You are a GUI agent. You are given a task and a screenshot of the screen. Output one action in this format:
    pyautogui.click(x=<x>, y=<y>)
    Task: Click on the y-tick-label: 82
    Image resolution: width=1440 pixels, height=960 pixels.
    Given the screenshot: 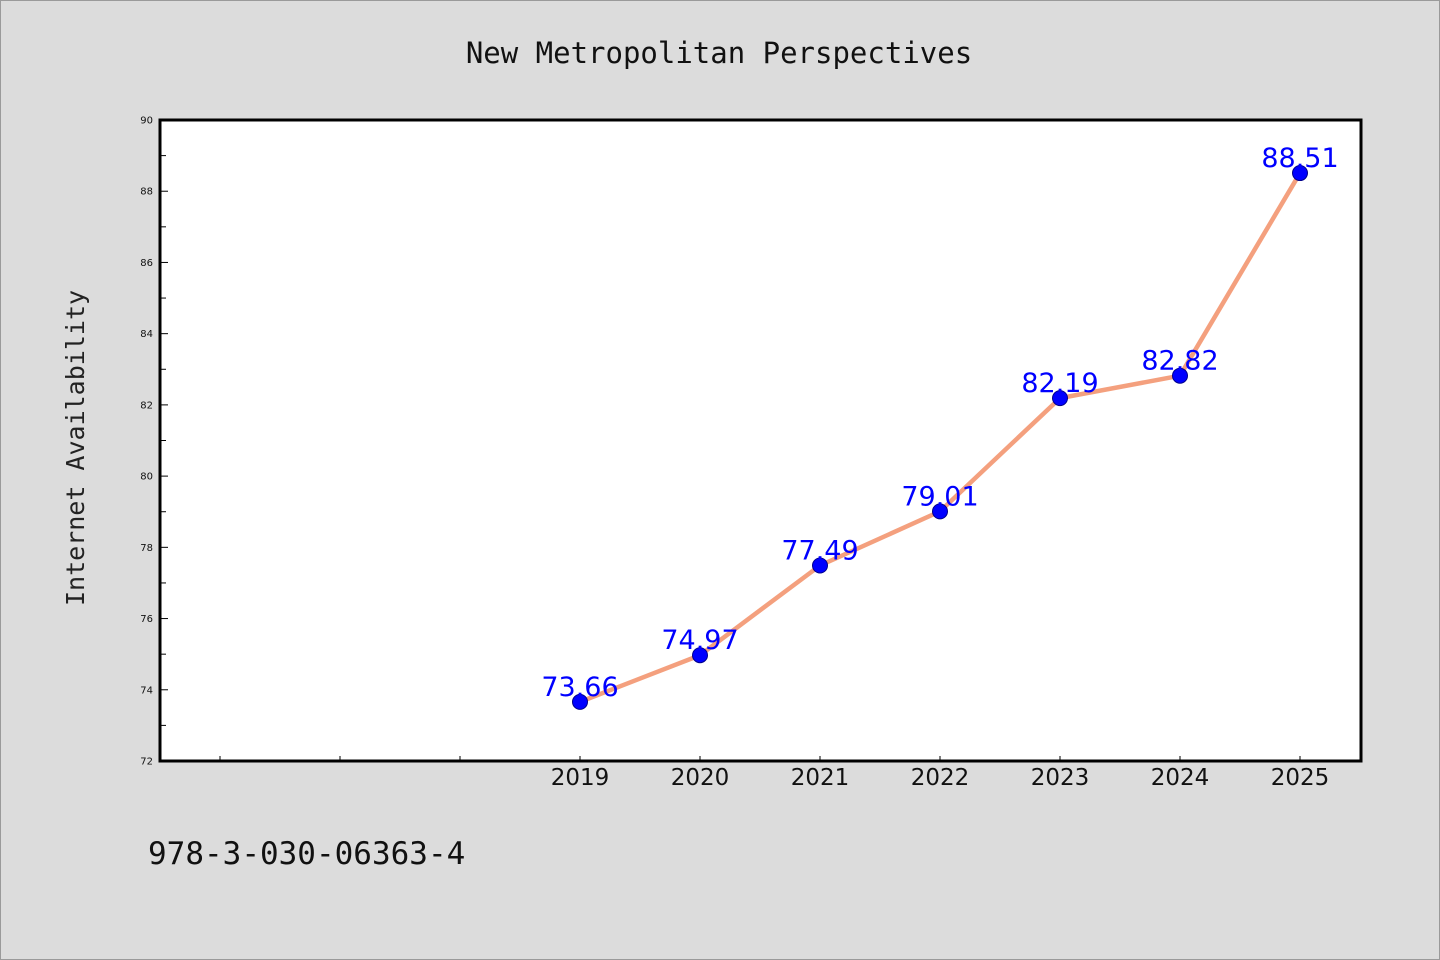 What is the action you would take?
    pyautogui.click(x=146, y=405)
    